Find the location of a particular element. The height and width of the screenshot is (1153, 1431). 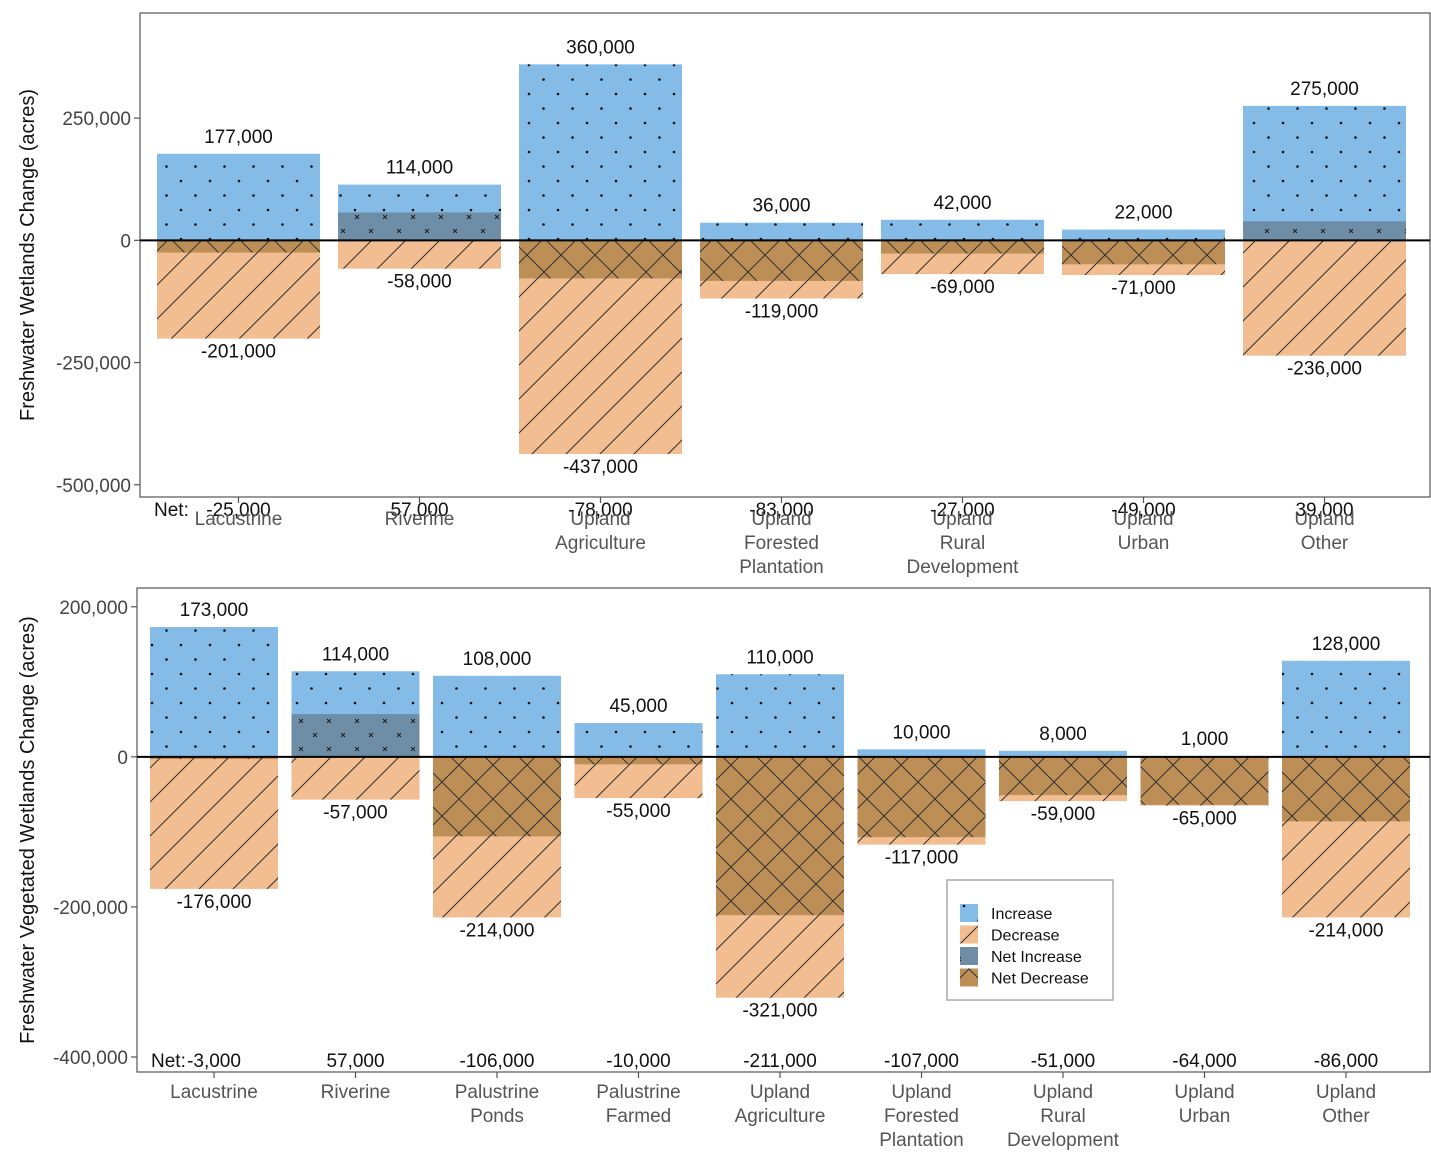

top-y-axis-label: Freshwater Wetlands Change (acres) is located at coordinates (28, 255).